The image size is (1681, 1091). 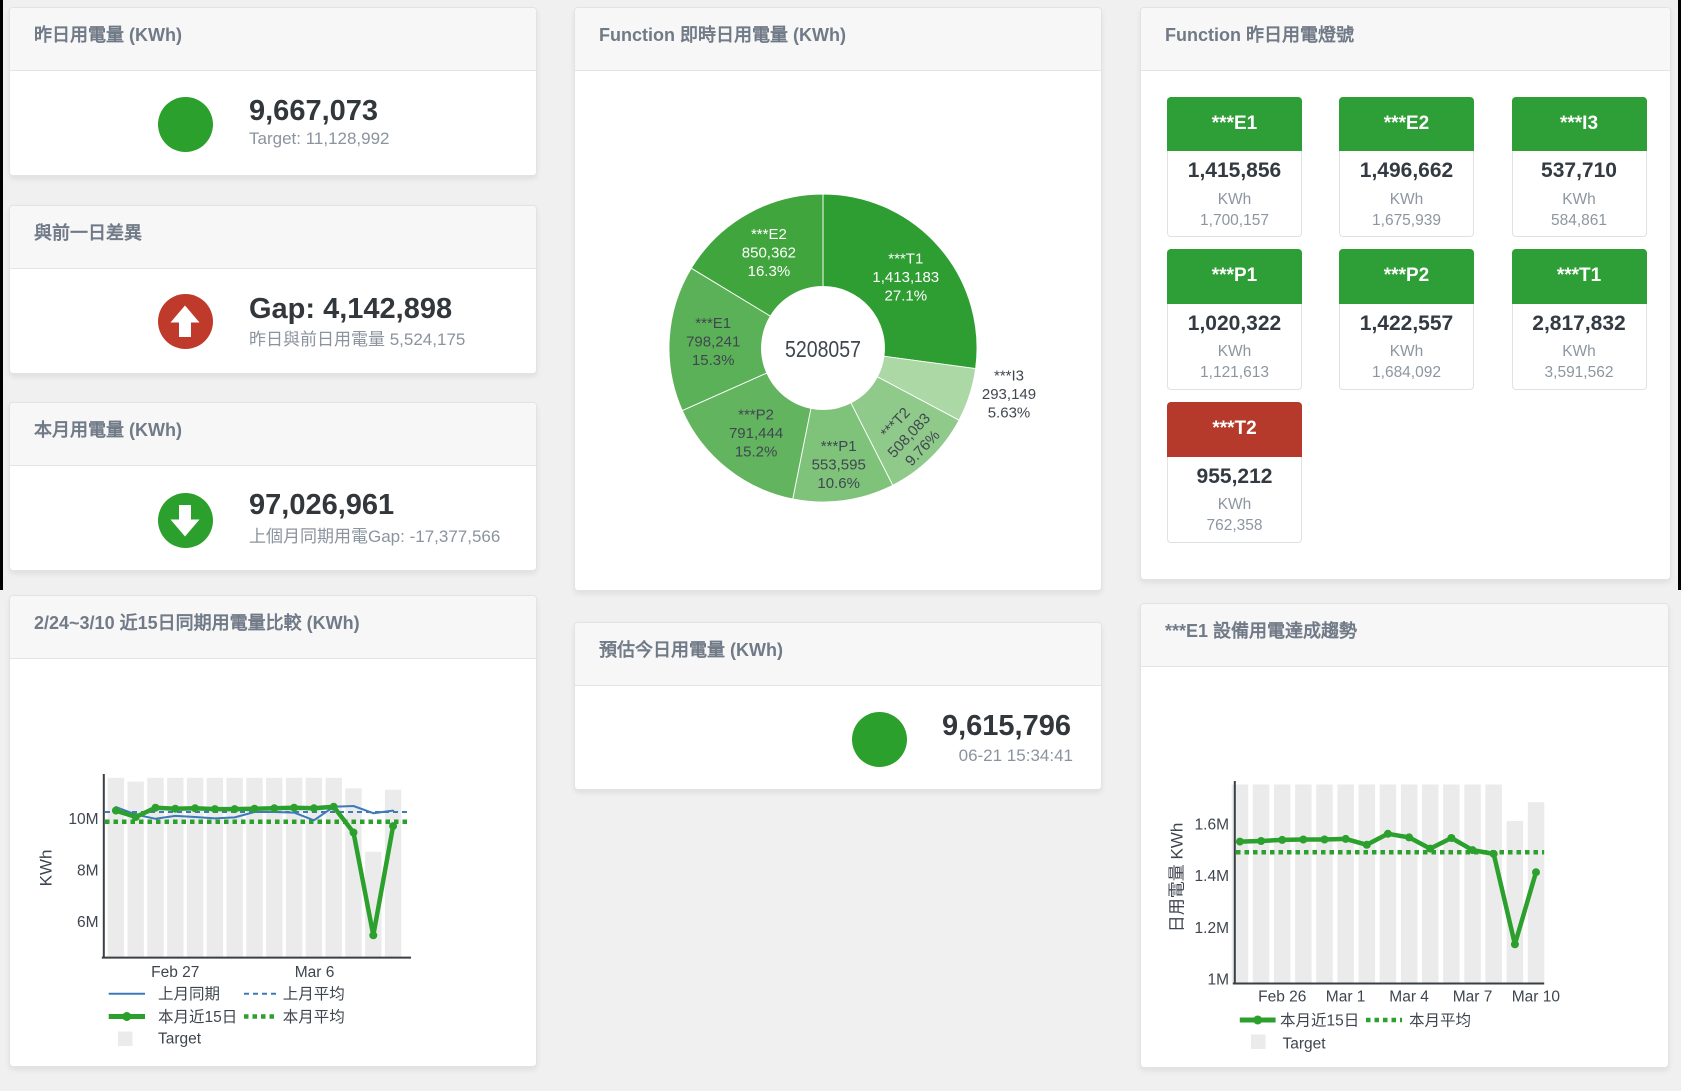 I want to click on svg-text: 5208057, so click(x=823, y=349).